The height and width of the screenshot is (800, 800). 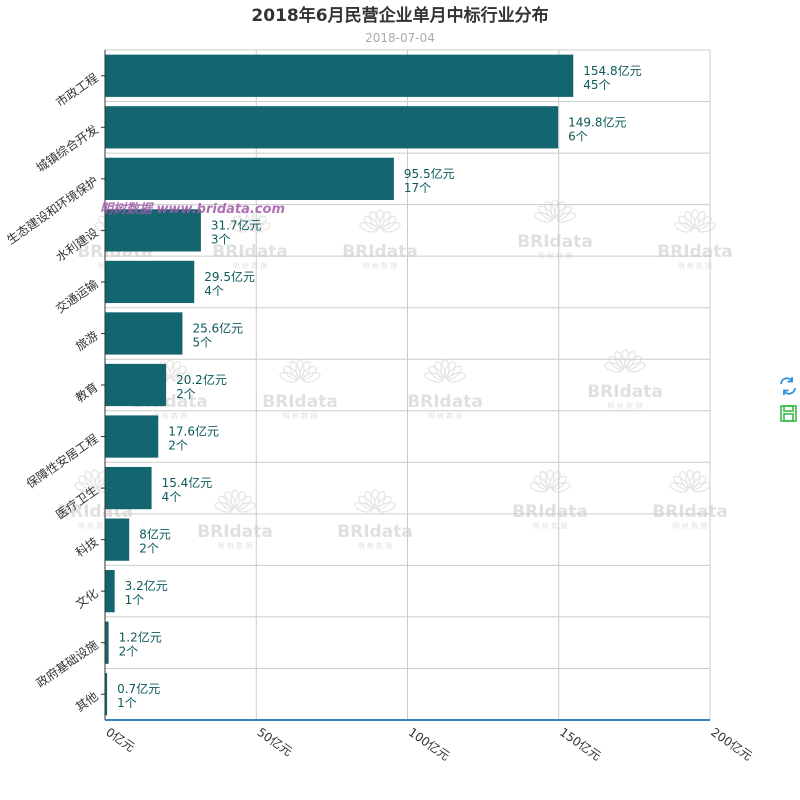 What do you see at coordinates (193, 431) in the screenshot?
I see `value-label: 17.6亿元` at bounding box center [193, 431].